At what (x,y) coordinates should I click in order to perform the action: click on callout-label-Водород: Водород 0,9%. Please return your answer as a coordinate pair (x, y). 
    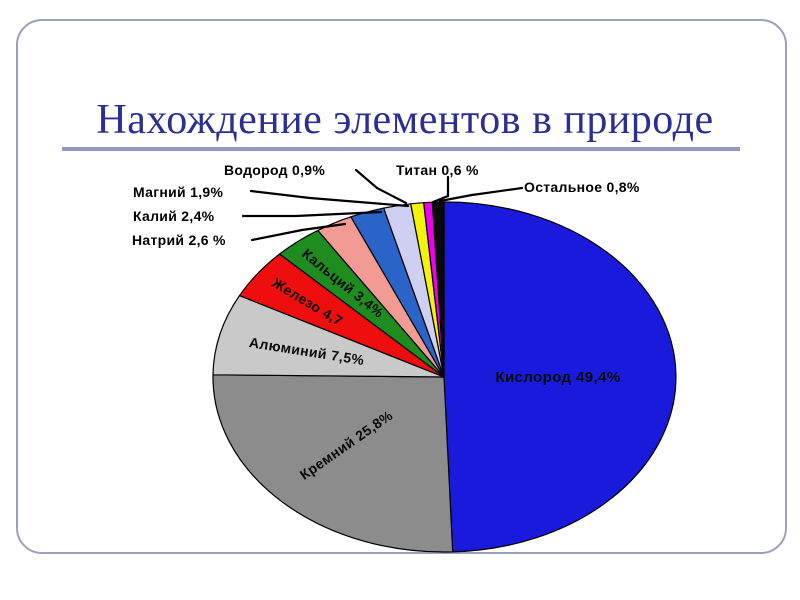
    Looking at the image, I should click on (275, 170).